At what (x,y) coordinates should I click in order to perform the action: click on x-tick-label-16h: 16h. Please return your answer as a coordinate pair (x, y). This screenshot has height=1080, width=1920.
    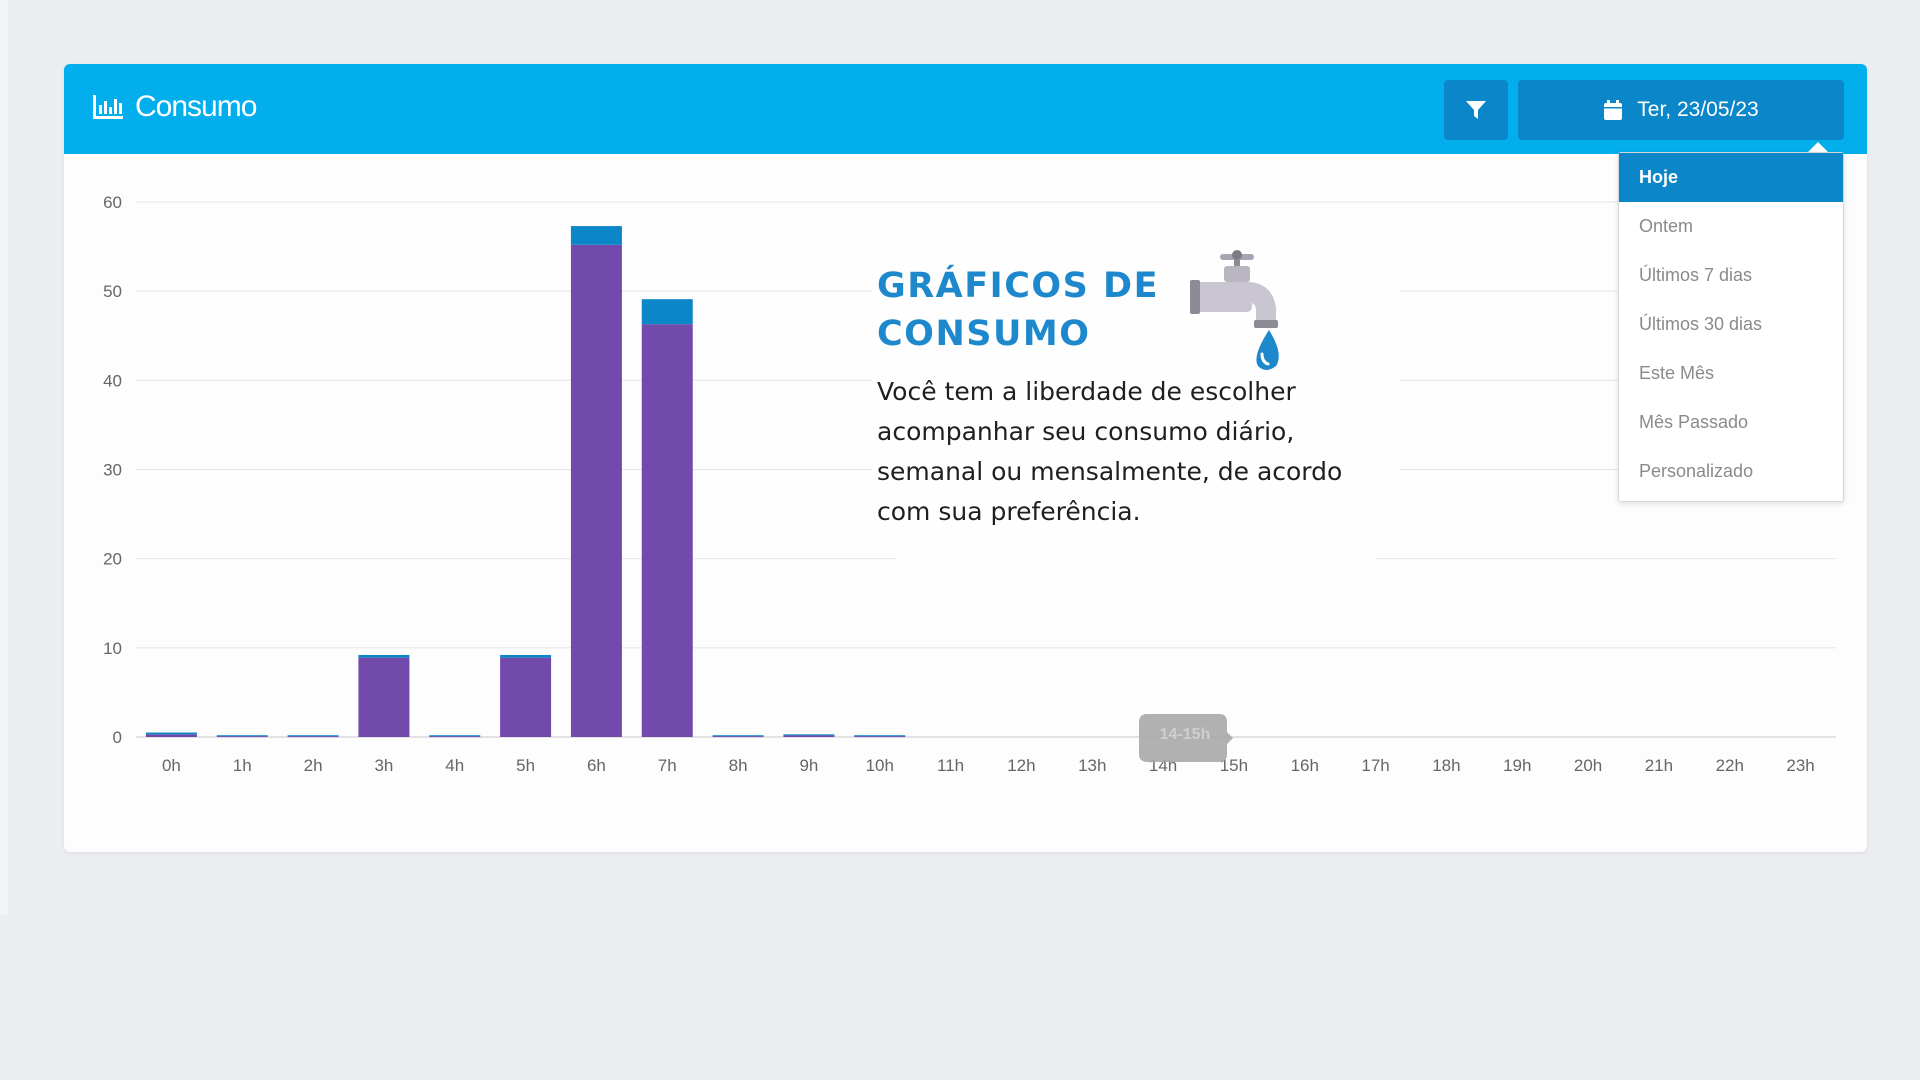
    Looking at the image, I should click on (1305, 765).